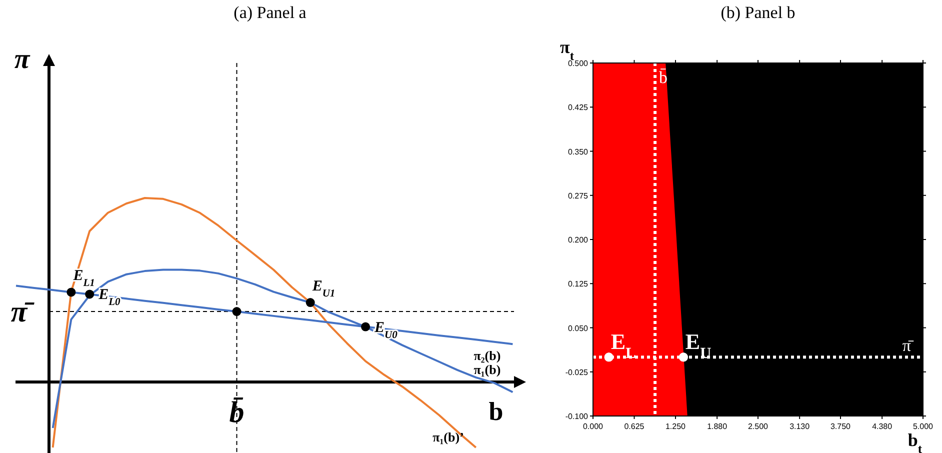  Describe the element at coordinates (717, 426) in the screenshot. I see `x-tick-label: 1.880` at that location.